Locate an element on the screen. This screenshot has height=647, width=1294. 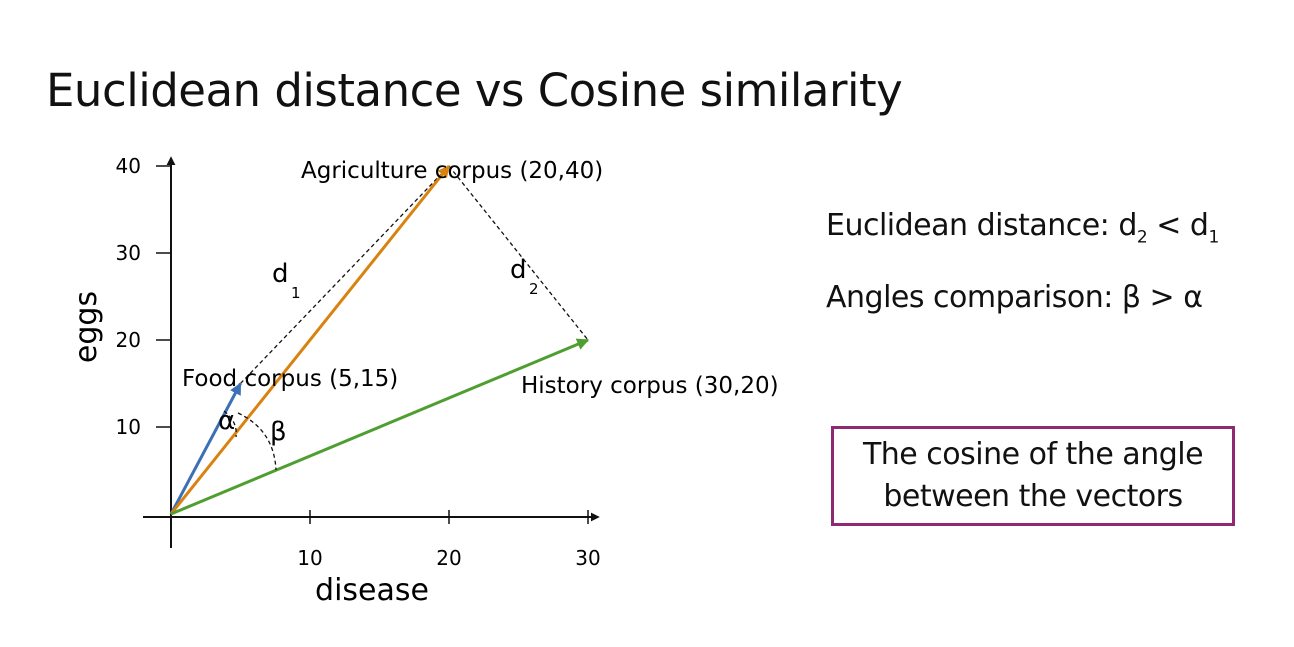
x-tick-label: 20 is located at coordinates (448, 558).